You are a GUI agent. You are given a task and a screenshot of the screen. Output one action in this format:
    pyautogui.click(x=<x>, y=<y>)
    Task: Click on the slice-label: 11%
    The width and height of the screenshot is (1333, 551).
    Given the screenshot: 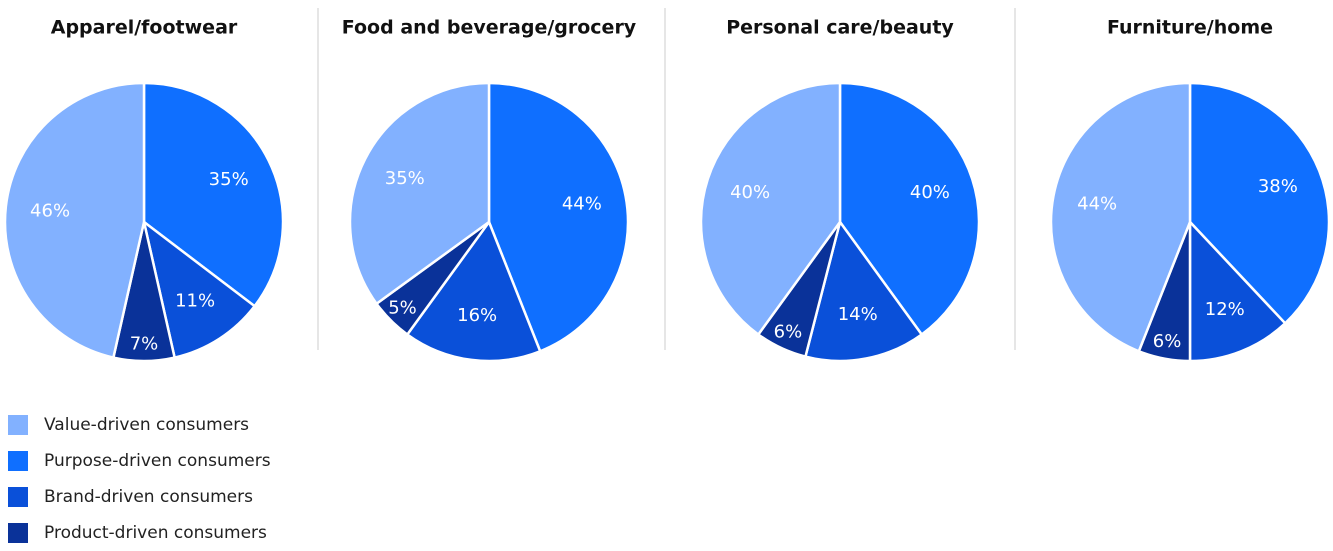 What is the action you would take?
    pyautogui.click(x=195, y=301)
    